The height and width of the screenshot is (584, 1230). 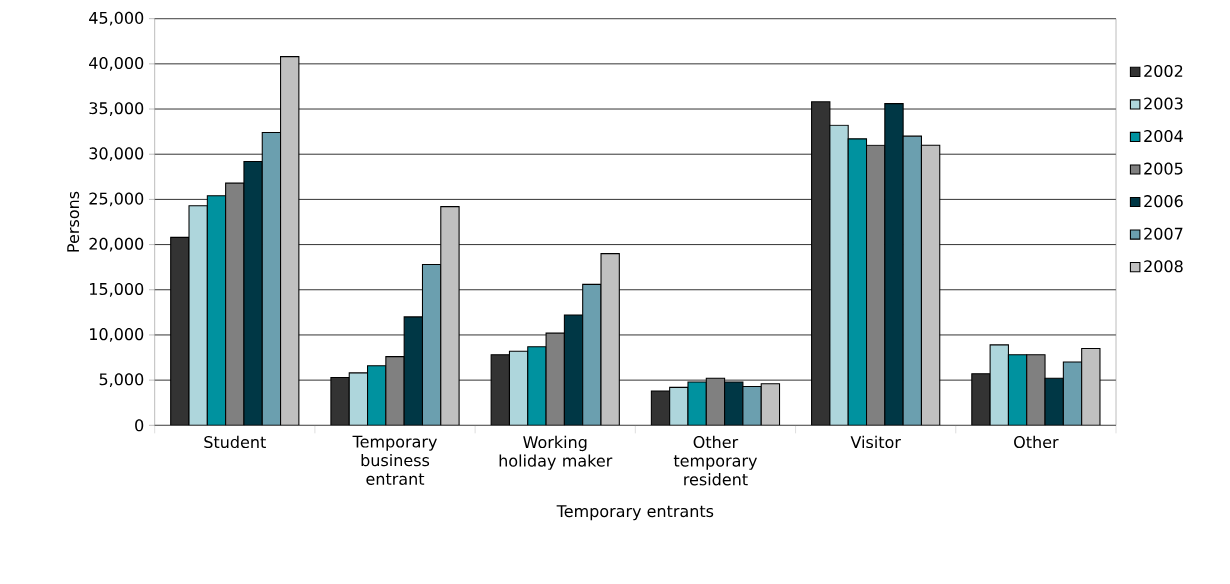 I want to click on y-tick-label: 35,000, so click(x=116, y=109).